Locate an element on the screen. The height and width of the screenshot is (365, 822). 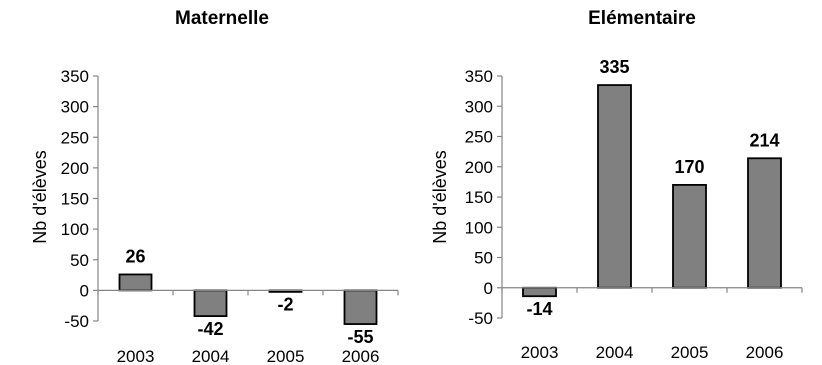
data-label: -14 is located at coordinates (539, 309).